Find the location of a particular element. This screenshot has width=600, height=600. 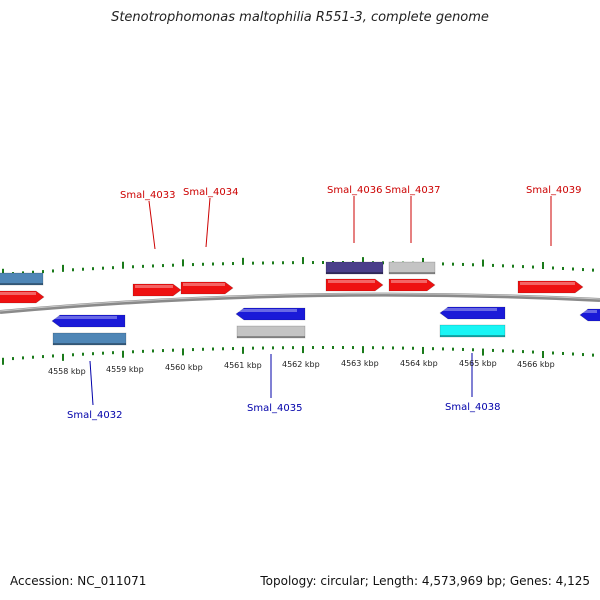

inner-tick-ring is located at coordinates (298, 355).